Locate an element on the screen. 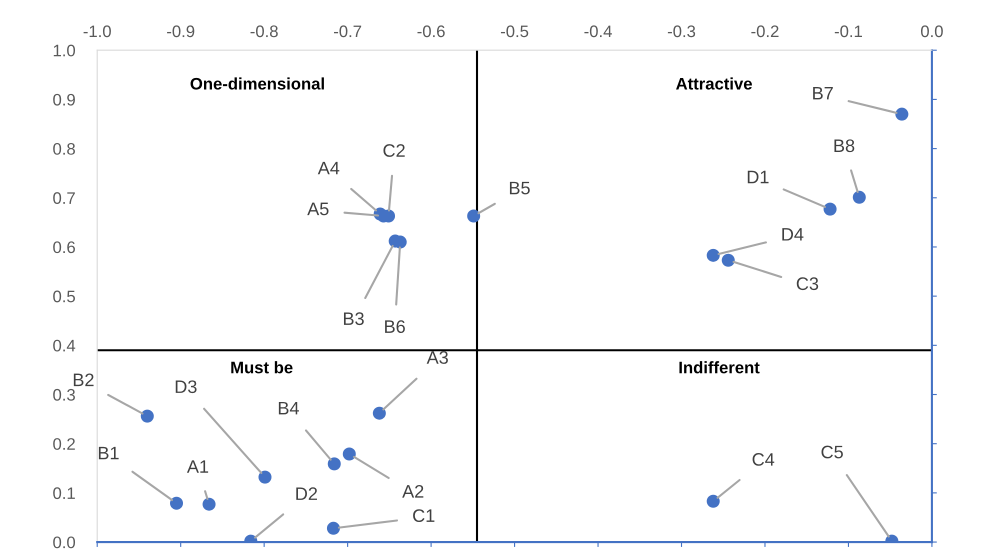 The height and width of the screenshot is (552, 982). annotation: C1 is located at coordinates (423, 515).